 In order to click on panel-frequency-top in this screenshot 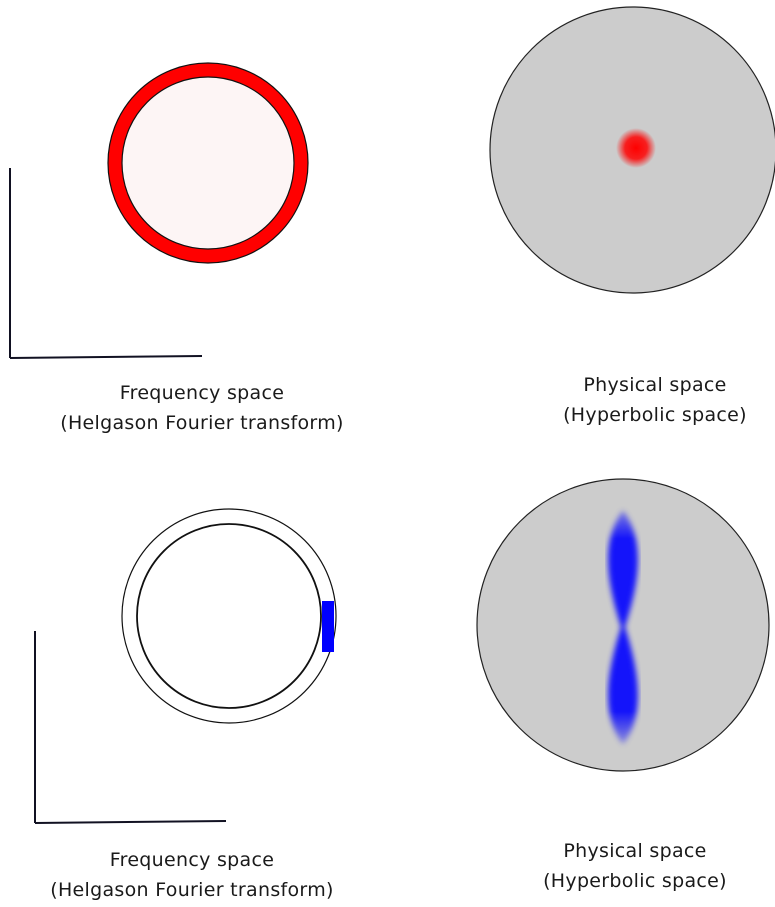, I will do `click(159, 210)`.